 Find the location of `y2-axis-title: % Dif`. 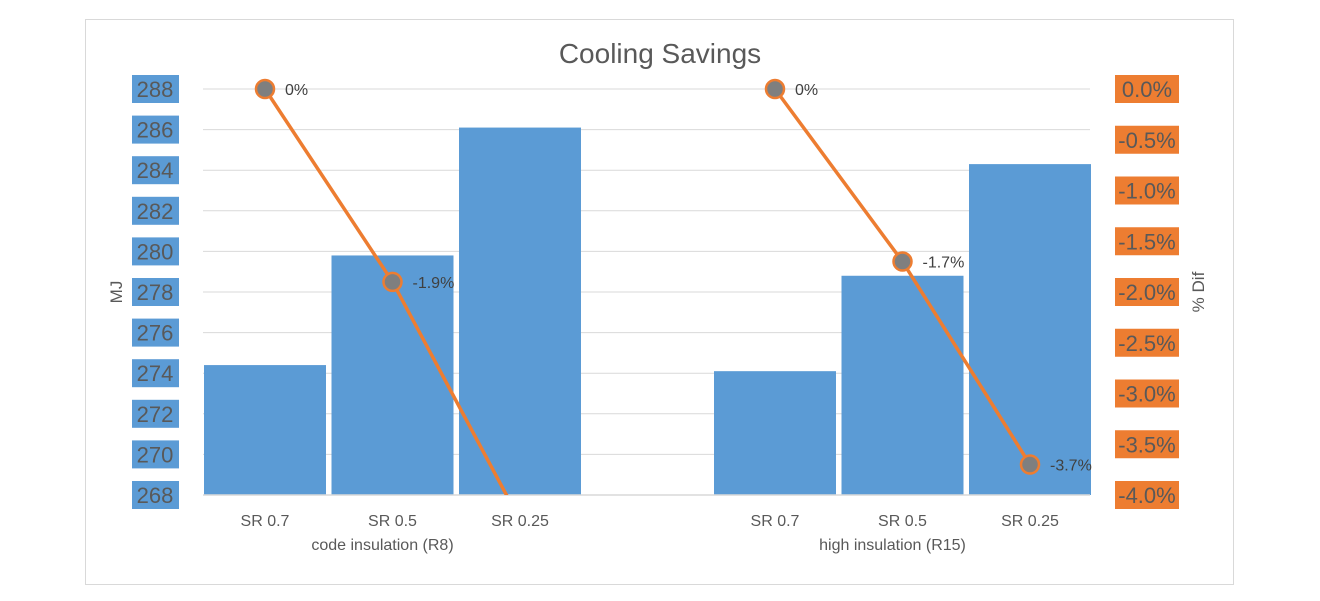

y2-axis-title: % Dif is located at coordinates (1198, 291).